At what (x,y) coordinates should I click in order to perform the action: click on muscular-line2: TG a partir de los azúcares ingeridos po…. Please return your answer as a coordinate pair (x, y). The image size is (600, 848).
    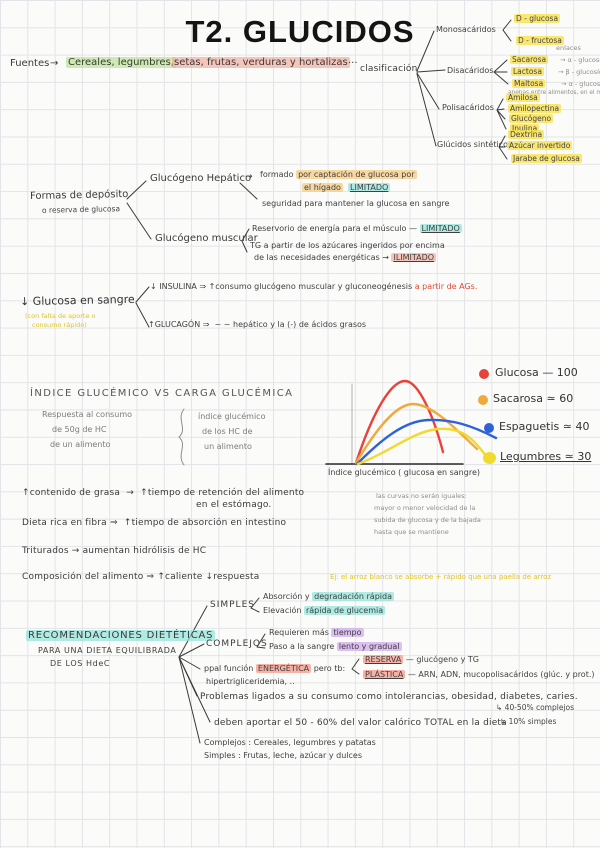
    Looking at the image, I should click on (347, 245).